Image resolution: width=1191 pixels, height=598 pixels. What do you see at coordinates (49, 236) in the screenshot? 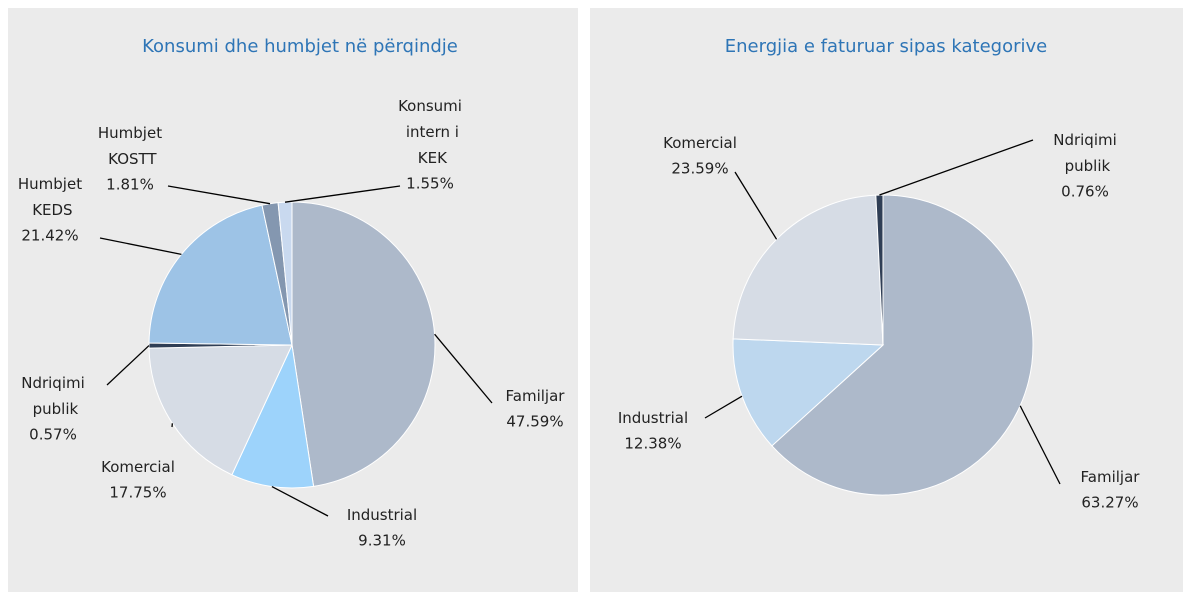
I see `value-label: 21.42%` at bounding box center [49, 236].